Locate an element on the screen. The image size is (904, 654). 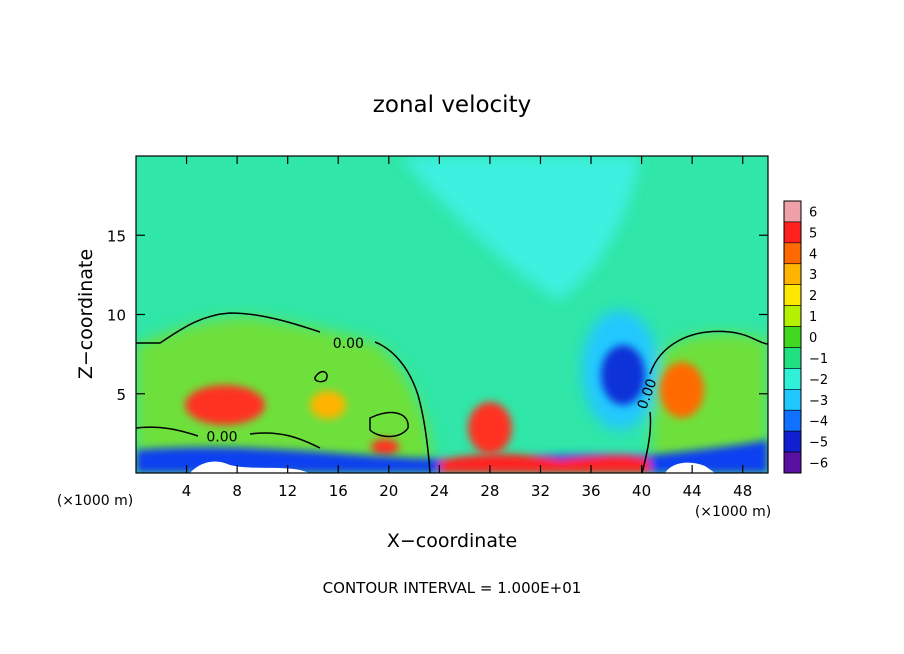
colorbar-tick-label: −4 is located at coordinates (818, 422).